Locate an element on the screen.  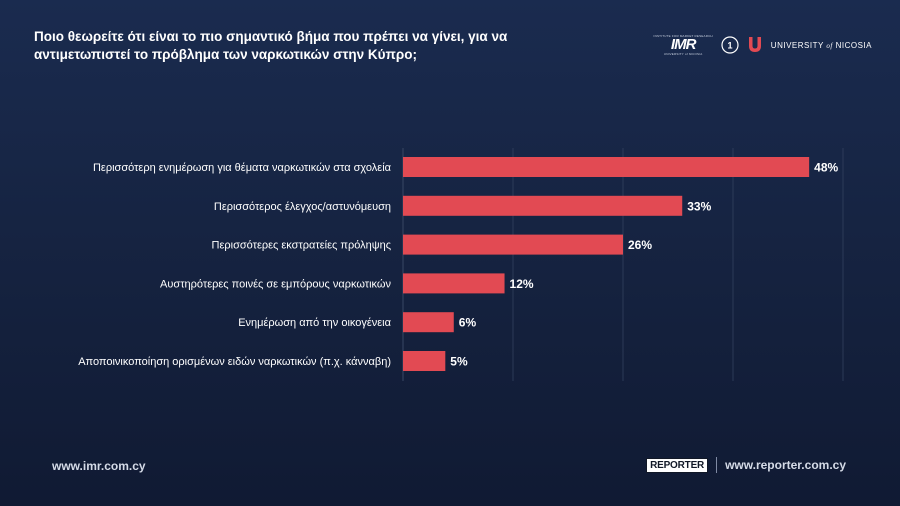
data-label: 26% is located at coordinates (640, 245).